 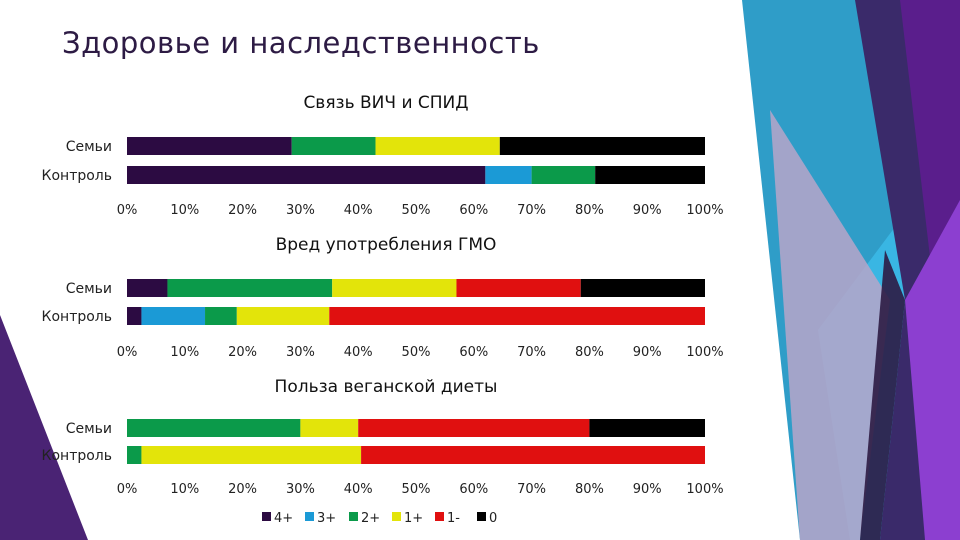 What do you see at coordinates (301, 43) in the screenshot?
I see `slide-title: Здоровье и наследственность` at bounding box center [301, 43].